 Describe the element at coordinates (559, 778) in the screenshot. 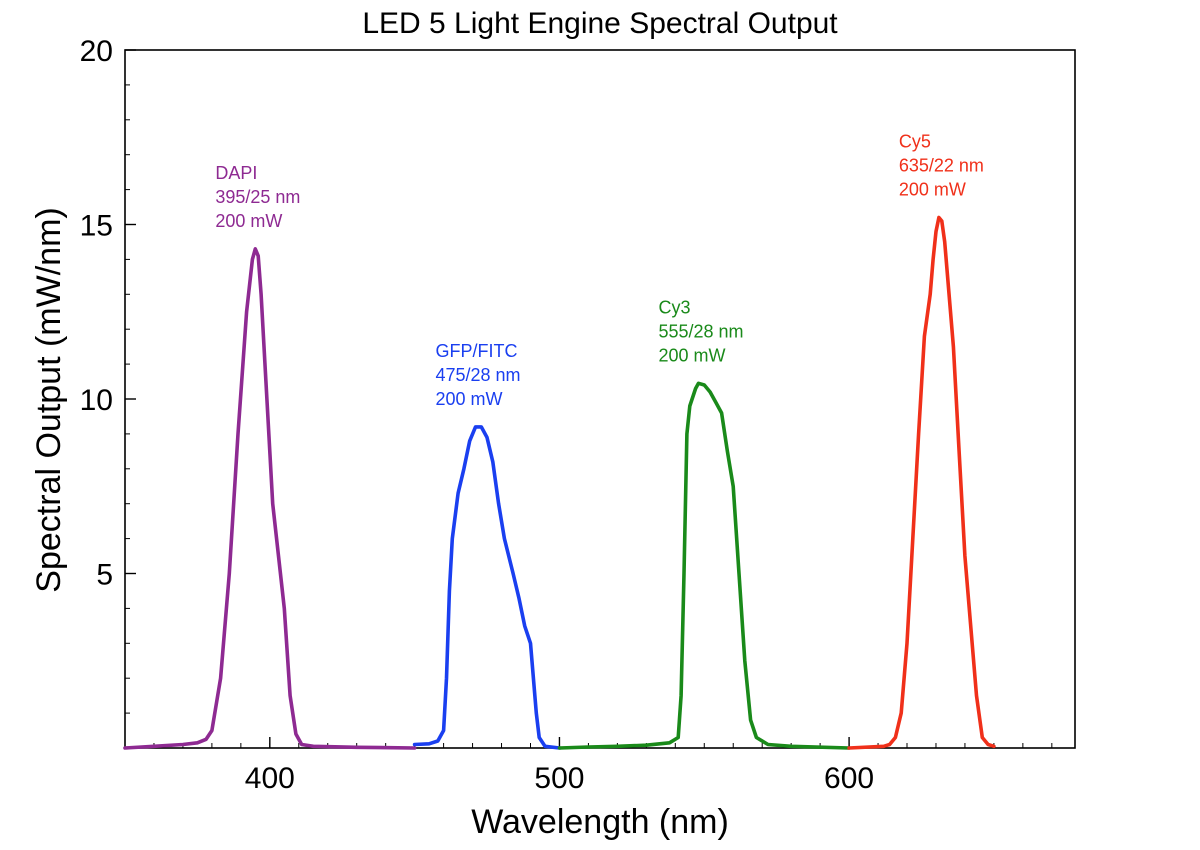

I see `x-tick-label: 500` at that location.